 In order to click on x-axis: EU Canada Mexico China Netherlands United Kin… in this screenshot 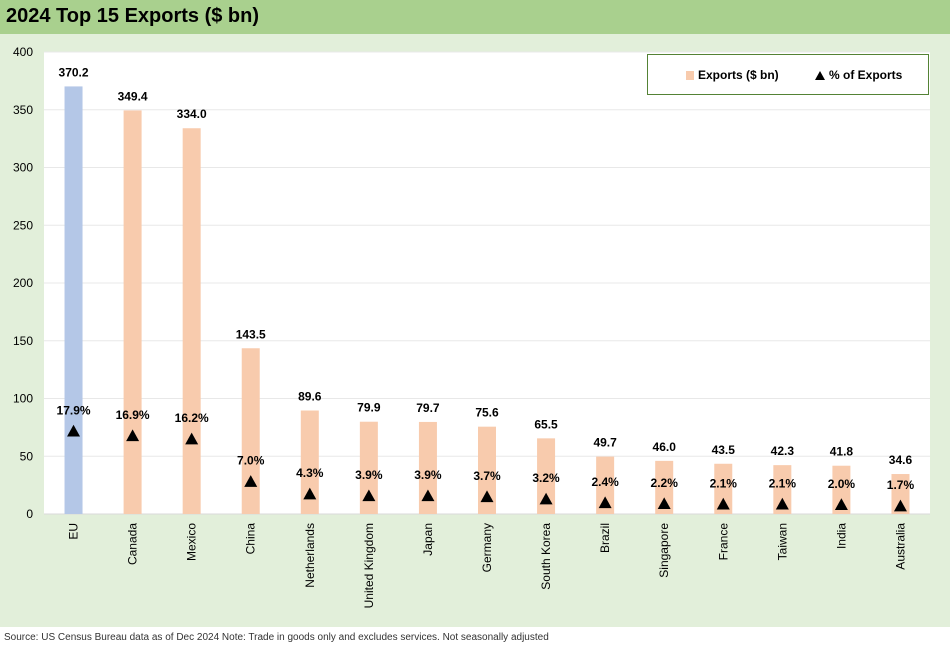, I will do `click(487, 566)`.